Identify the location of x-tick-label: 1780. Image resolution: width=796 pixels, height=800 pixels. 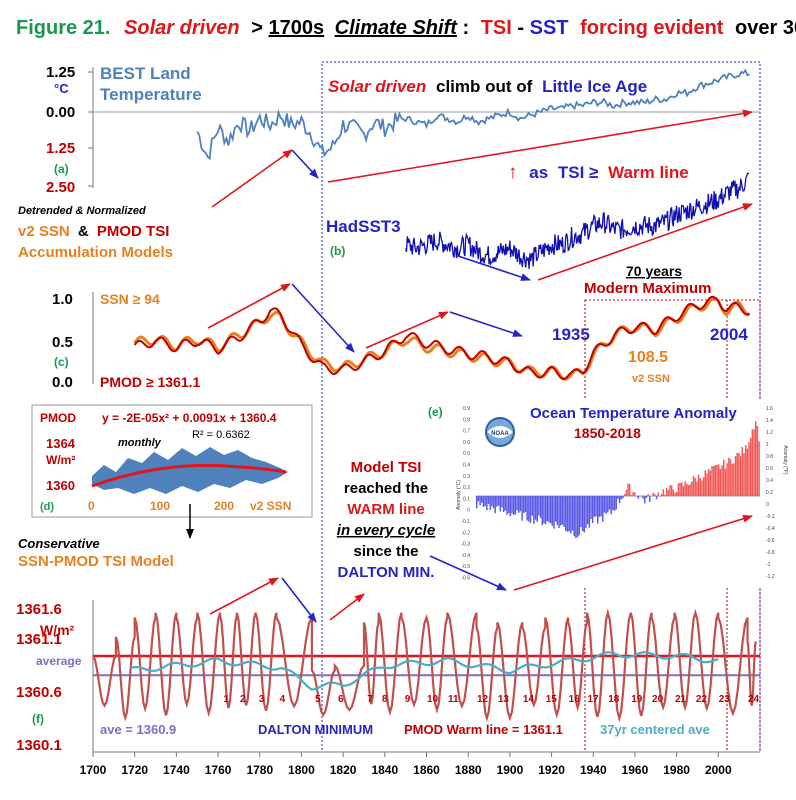
(259, 770).